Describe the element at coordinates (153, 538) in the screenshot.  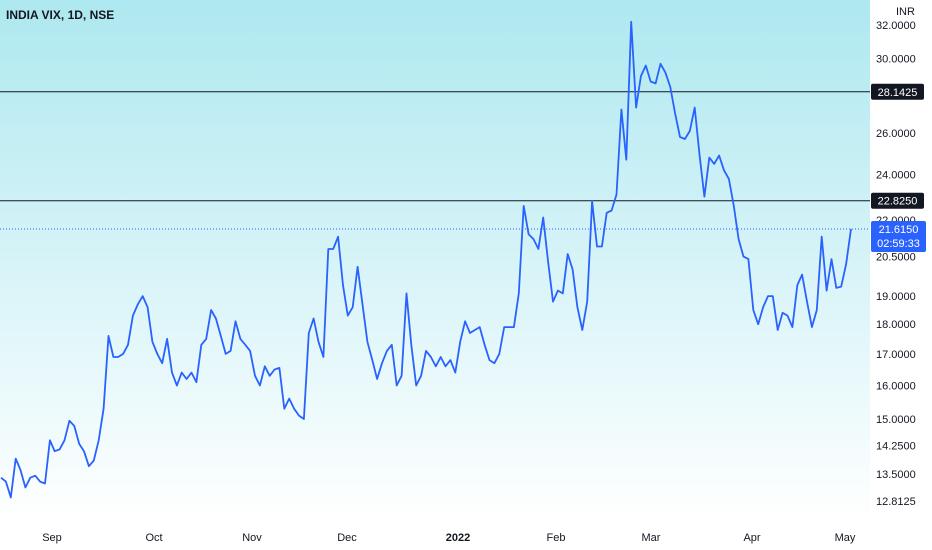
I see `x-tick-label: Oct` at that location.